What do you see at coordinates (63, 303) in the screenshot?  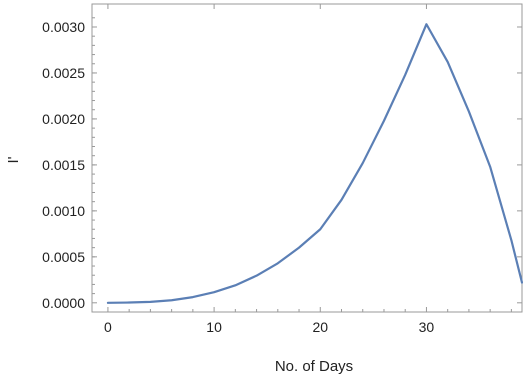 I see `y-tick-label: 0.0000` at bounding box center [63, 303].